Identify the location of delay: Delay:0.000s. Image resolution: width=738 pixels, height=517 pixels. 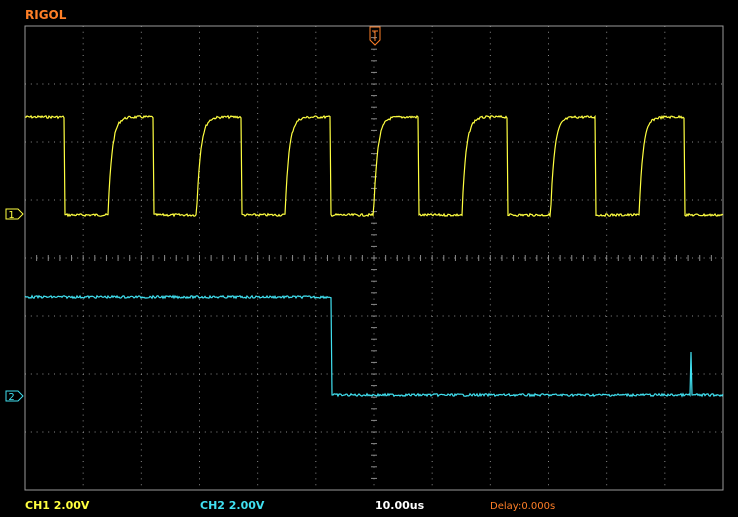
(522, 506).